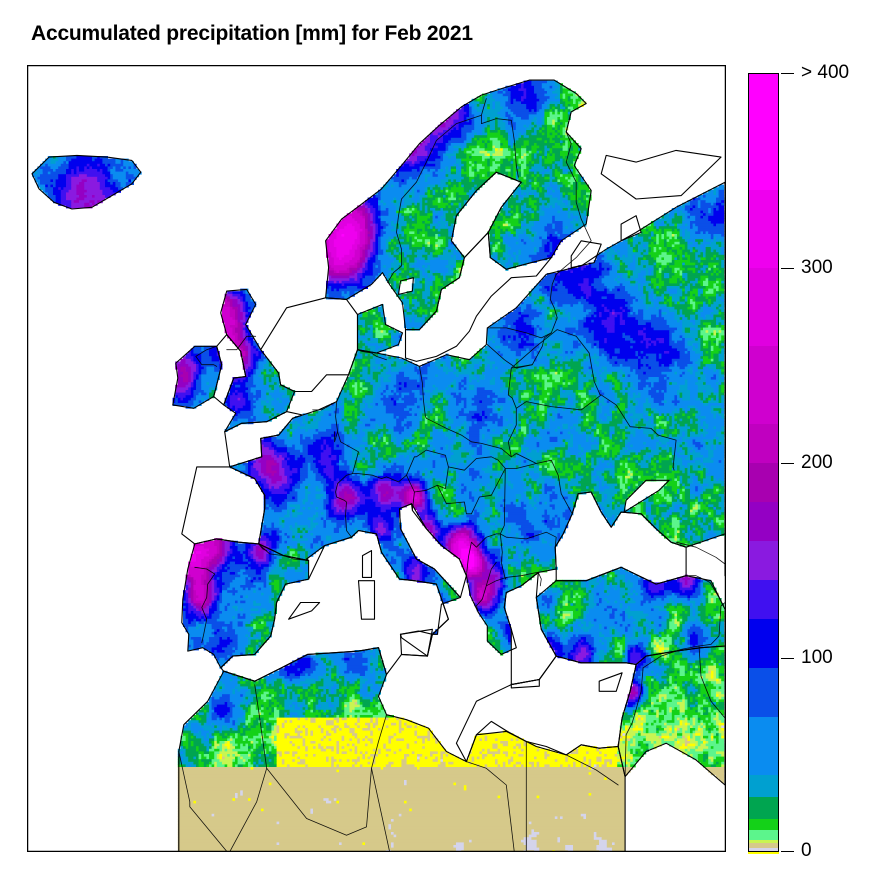 This screenshot has height=875, width=875. I want to click on colorbar-tick-label: 200, so click(817, 462).